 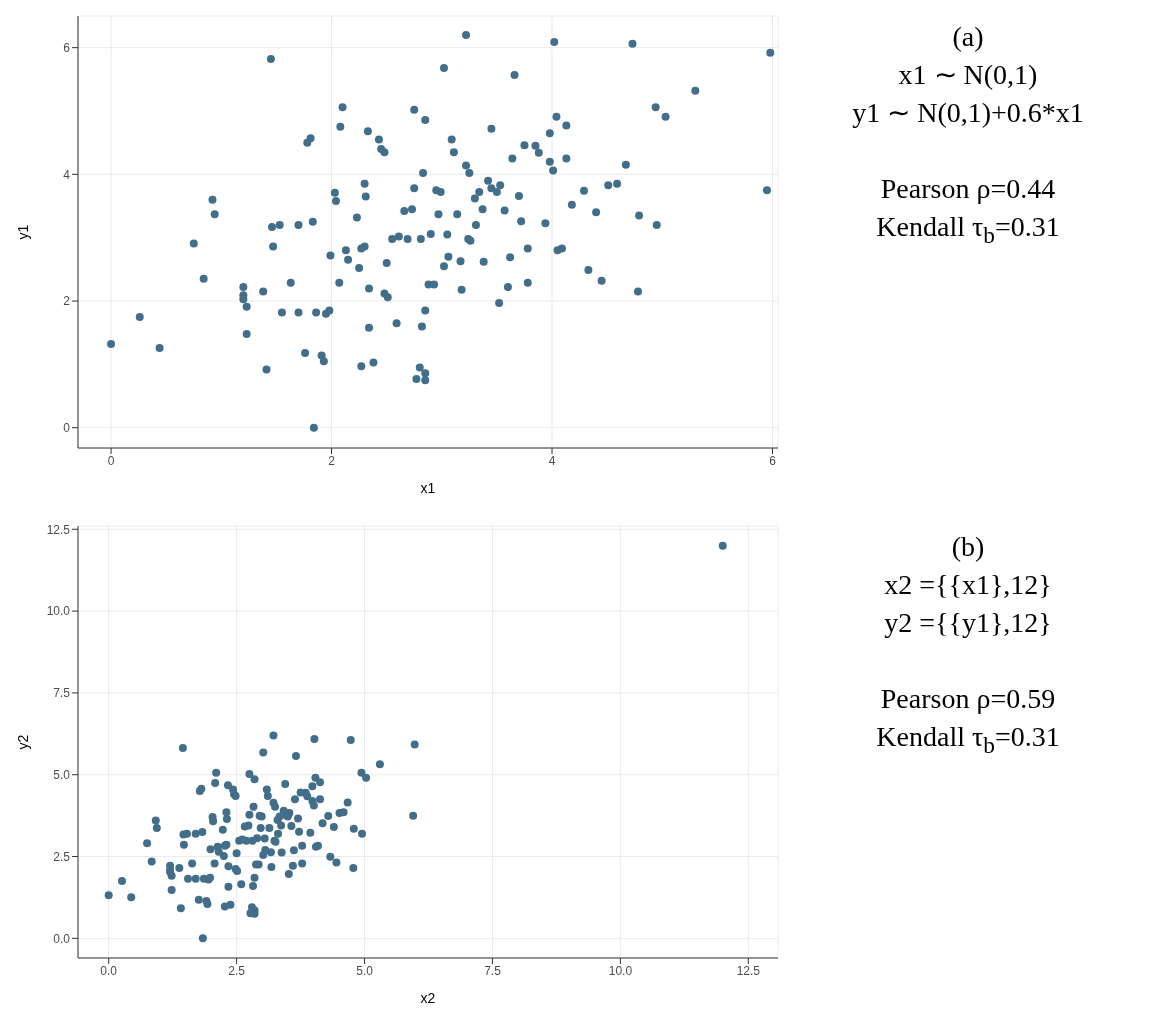 What do you see at coordinates (62, 938) in the screenshot?
I see `y-tick-label: 0.0` at bounding box center [62, 938].